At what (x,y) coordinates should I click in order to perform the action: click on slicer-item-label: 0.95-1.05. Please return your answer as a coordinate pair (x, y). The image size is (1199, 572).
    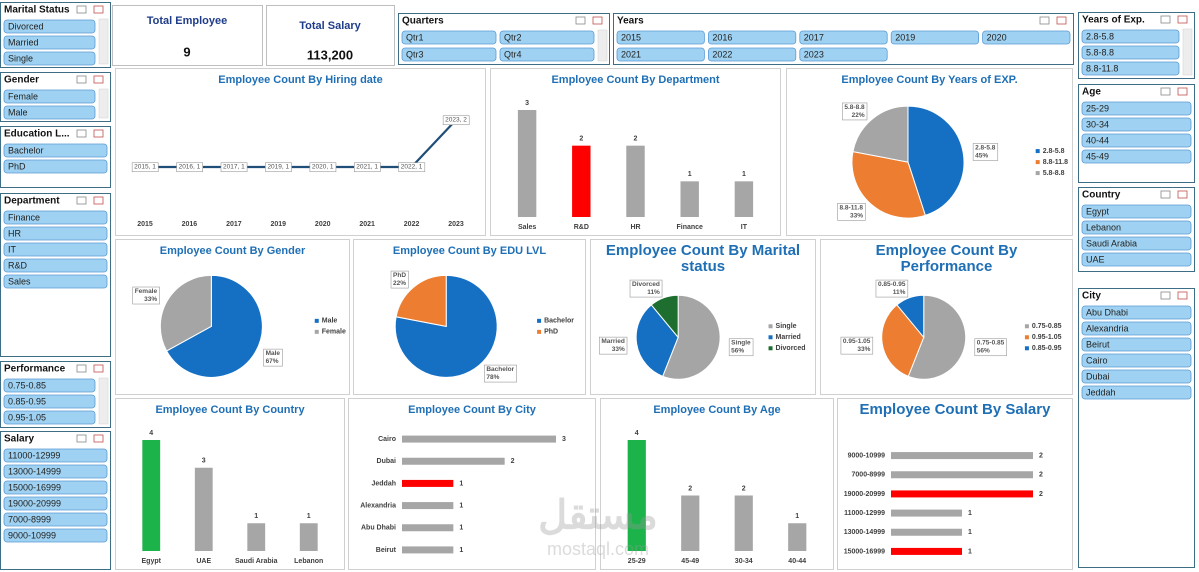
    Looking at the image, I should click on (27, 417).